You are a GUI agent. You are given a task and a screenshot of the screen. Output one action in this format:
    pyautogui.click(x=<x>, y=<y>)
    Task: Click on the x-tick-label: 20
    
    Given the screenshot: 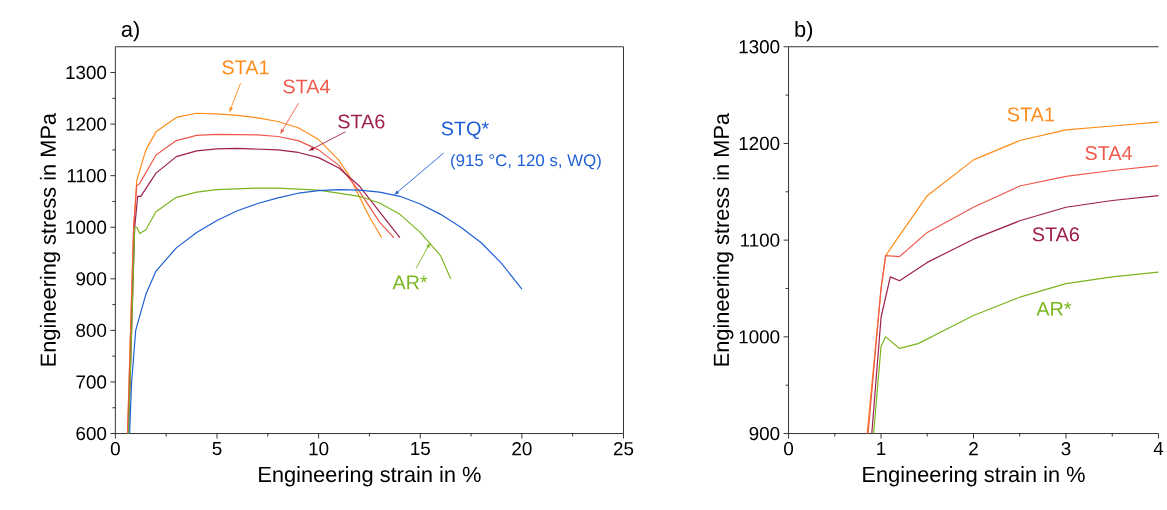 What is the action you would take?
    pyautogui.click(x=522, y=448)
    